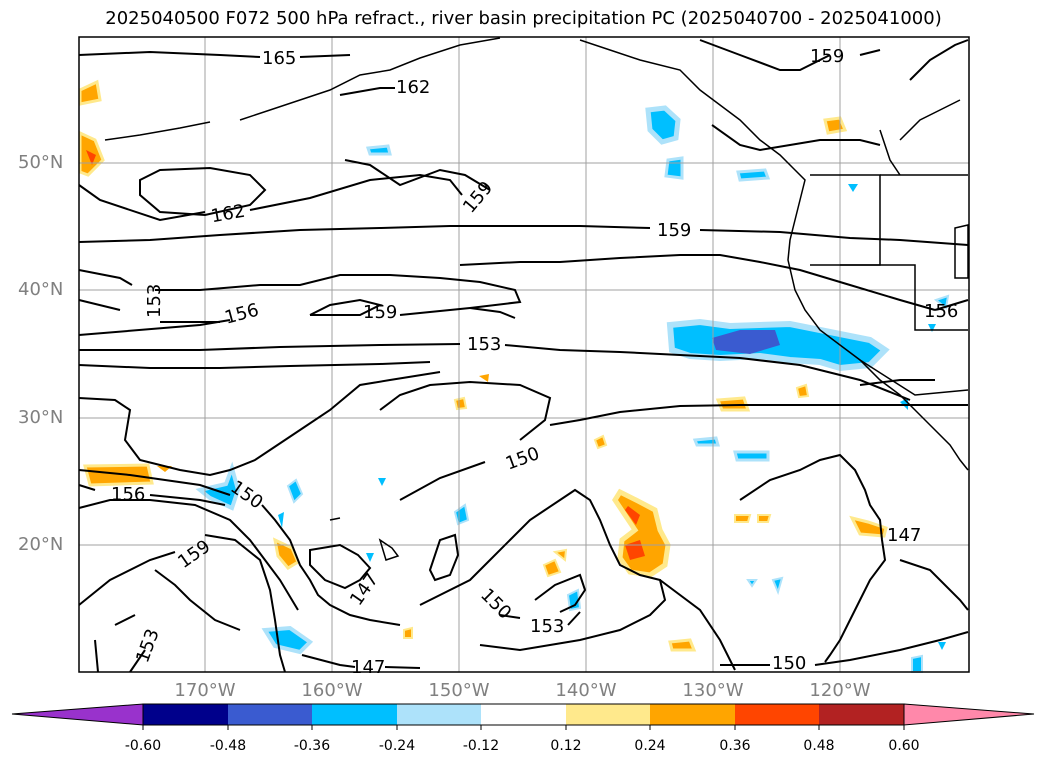 The image size is (1047, 765). Describe the element at coordinates (413, 87) in the screenshot. I see `contour-label: 162` at that location.